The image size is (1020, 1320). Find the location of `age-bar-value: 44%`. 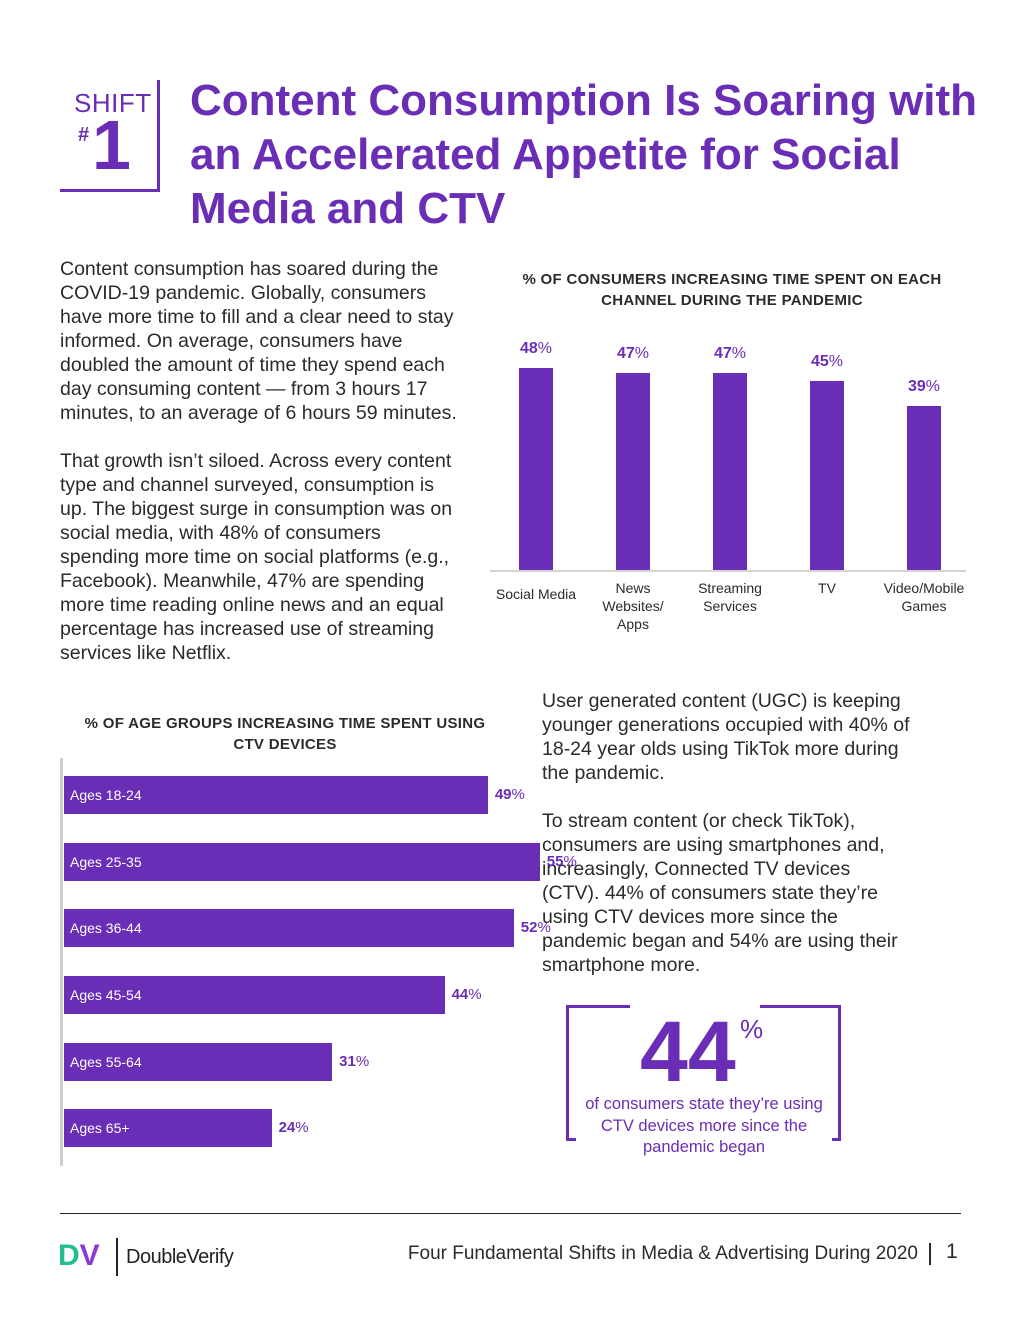

age-bar-value: 44% is located at coordinates (466, 994).